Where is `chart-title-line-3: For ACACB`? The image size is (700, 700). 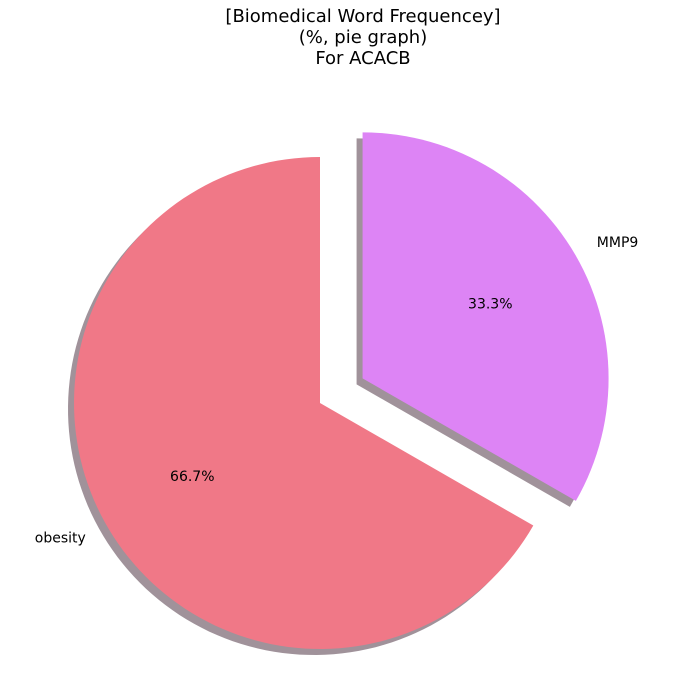
chart-title-line-3: For ACACB is located at coordinates (362, 58).